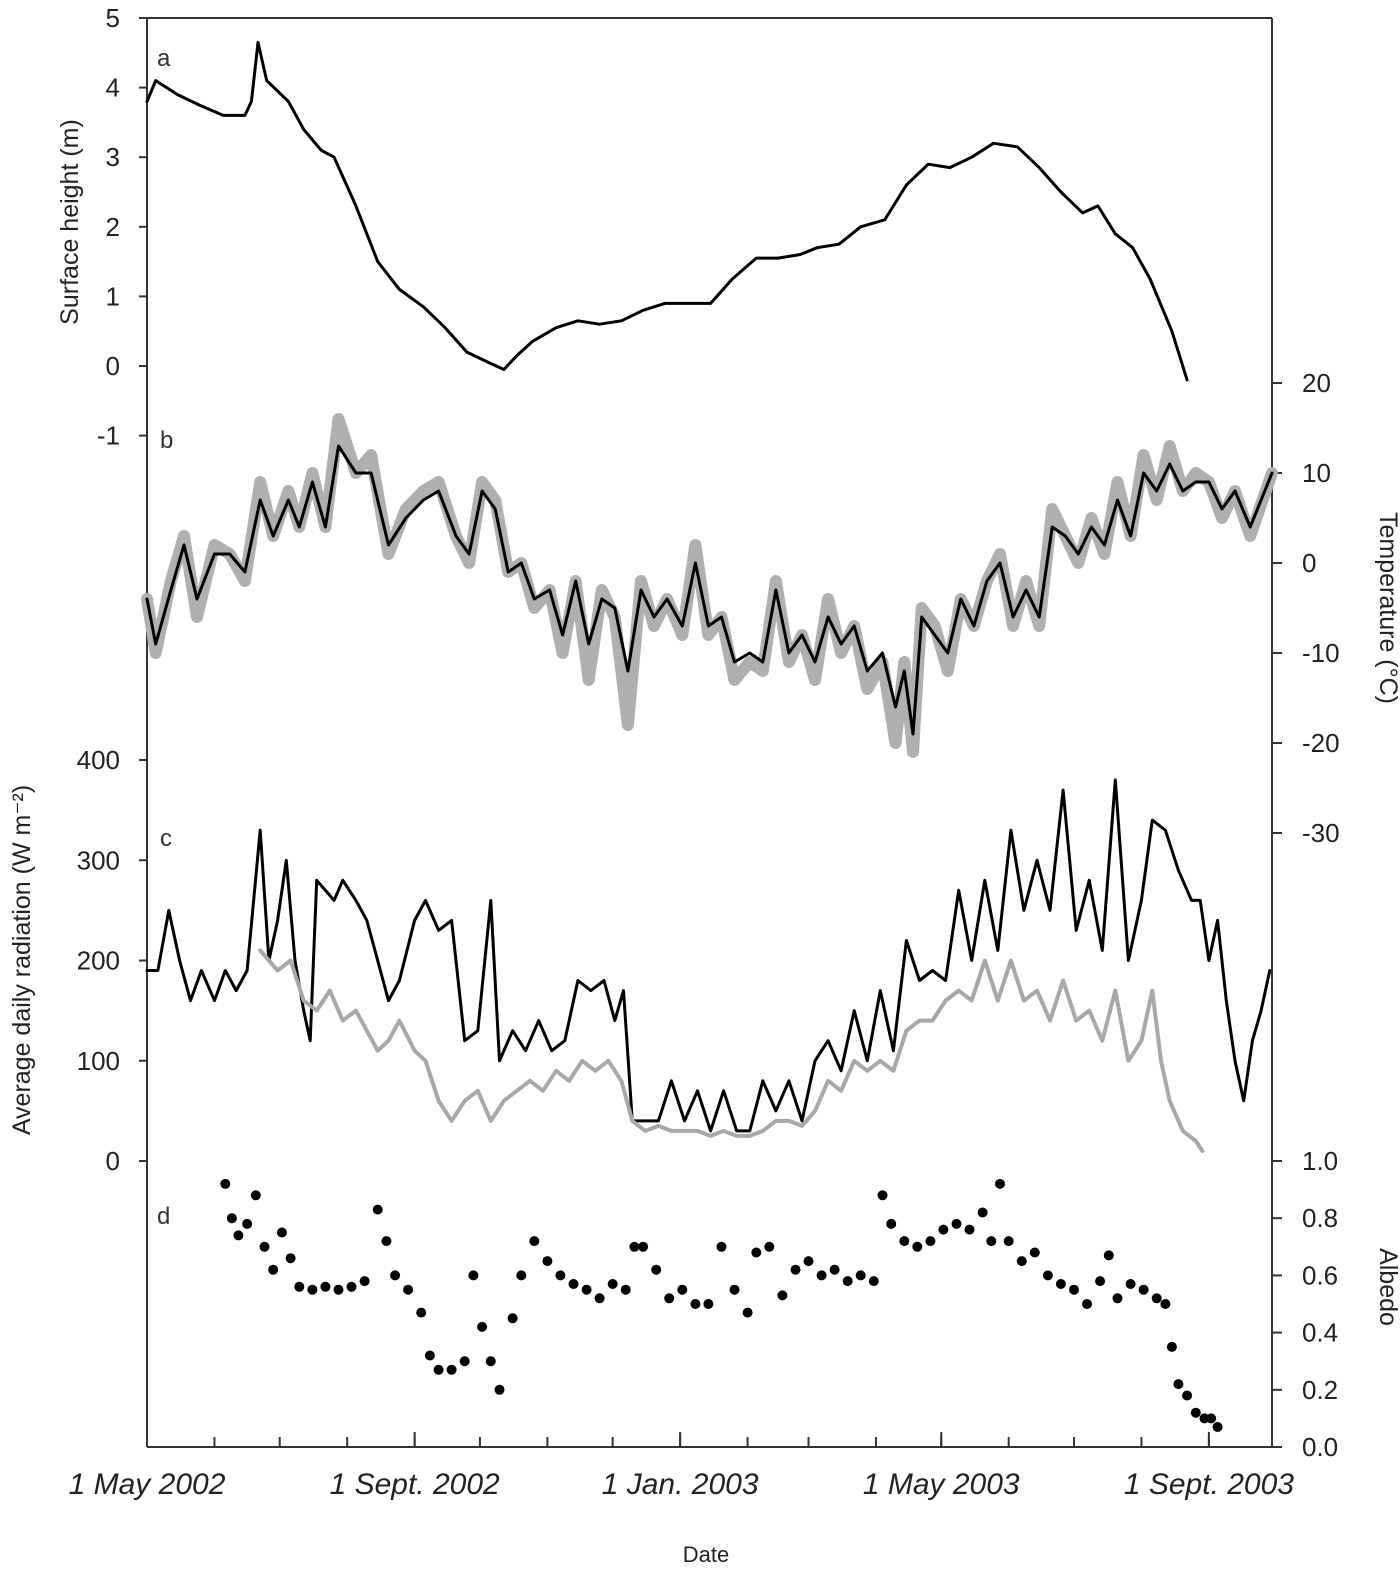 The width and height of the screenshot is (1400, 1571). I want to click on panel-b-ytick-label: -20, so click(1321, 743).